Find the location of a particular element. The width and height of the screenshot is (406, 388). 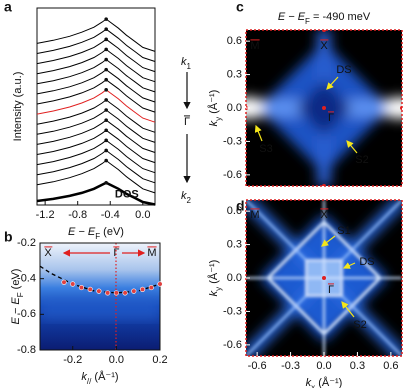

x-axis-label: kx (Å⁻¹) is located at coordinates (324, 382).